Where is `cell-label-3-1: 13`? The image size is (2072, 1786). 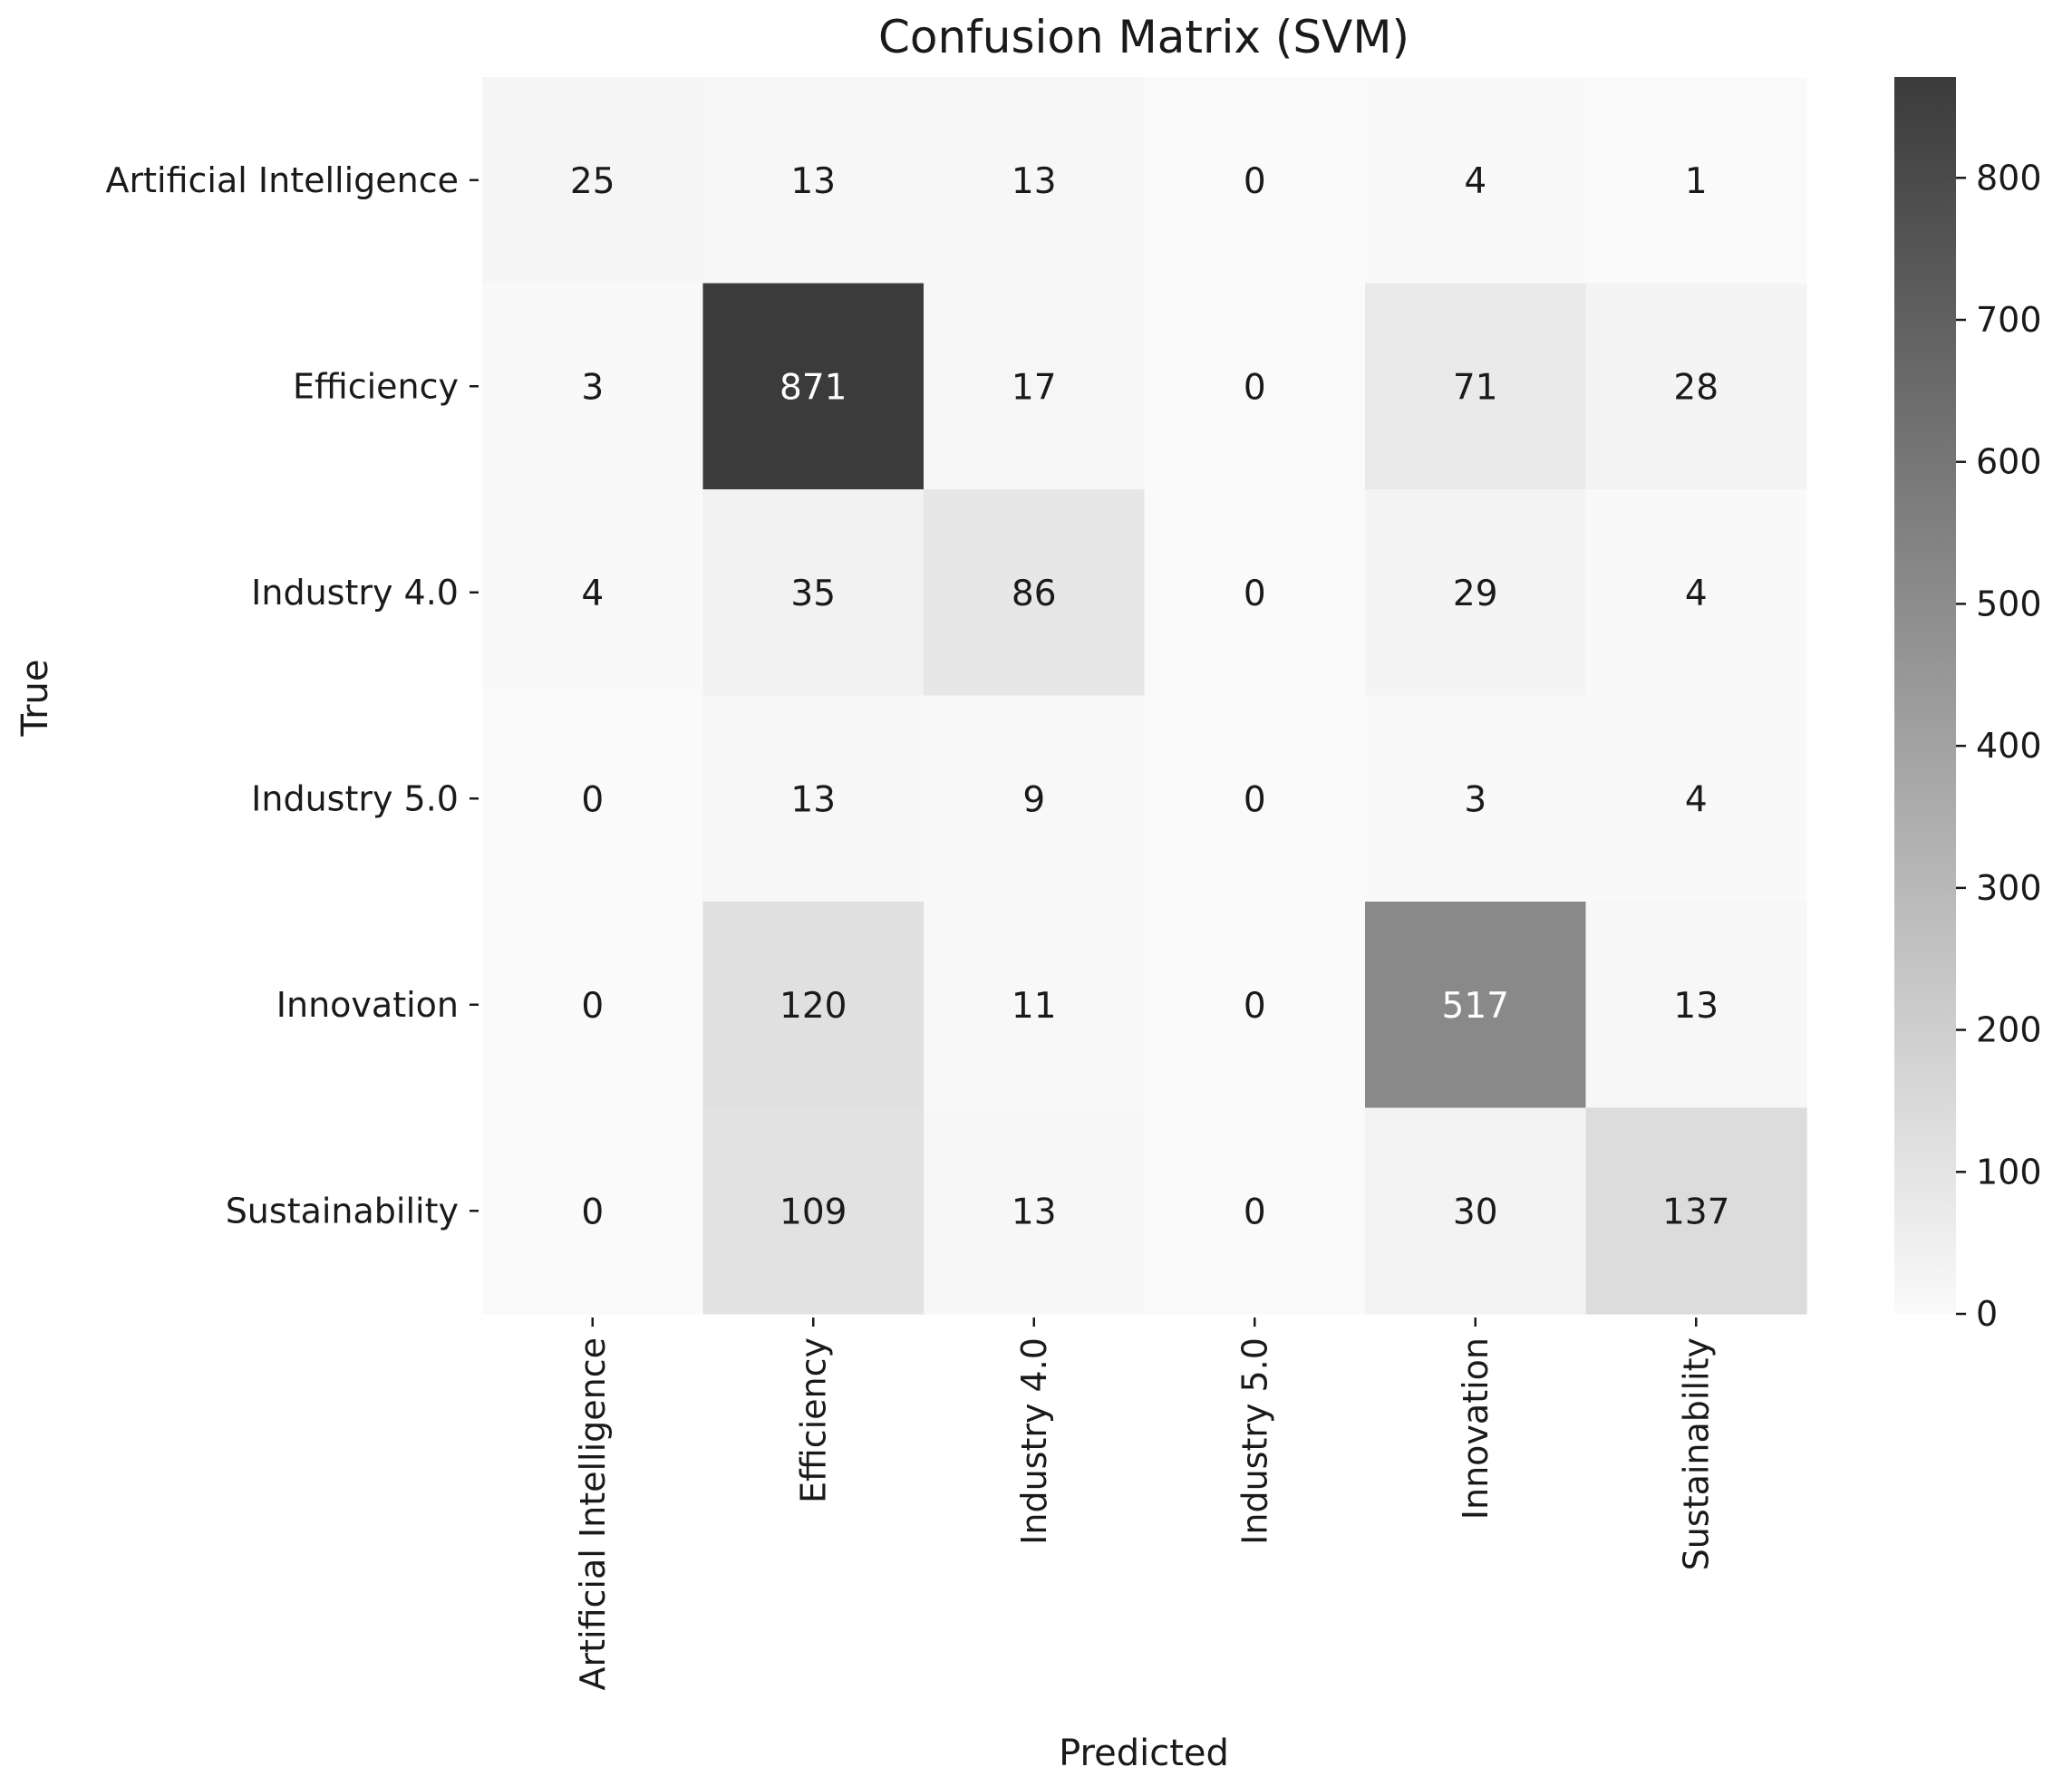
cell-label-3-1: 13 is located at coordinates (813, 799).